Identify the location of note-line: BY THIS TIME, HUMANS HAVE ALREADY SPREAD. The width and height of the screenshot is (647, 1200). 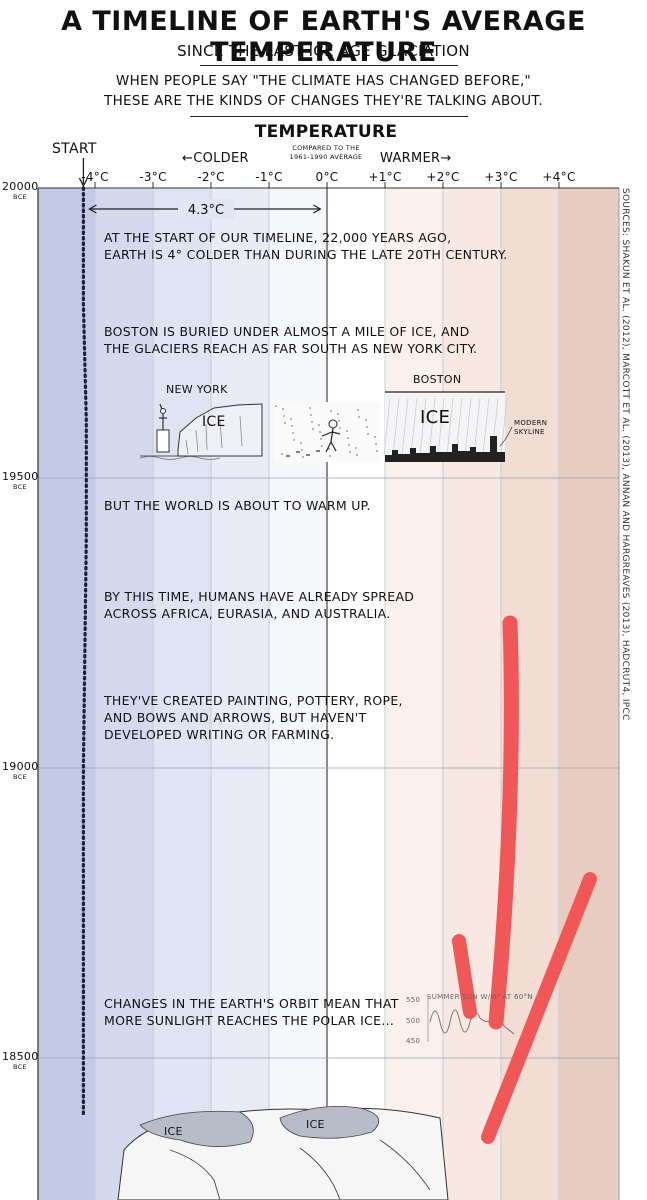
(259, 596).